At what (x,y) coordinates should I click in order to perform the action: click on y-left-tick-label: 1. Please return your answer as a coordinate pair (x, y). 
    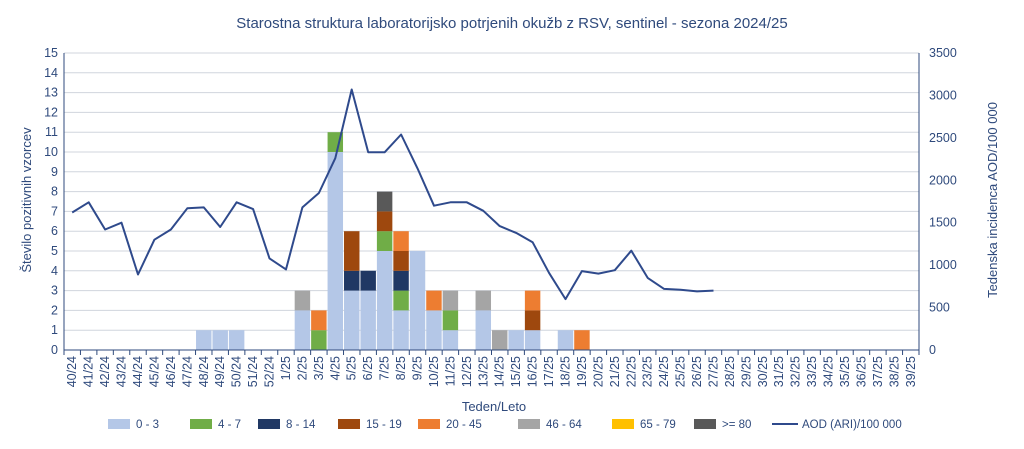
    Looking at the image, I should click on (54, 330).